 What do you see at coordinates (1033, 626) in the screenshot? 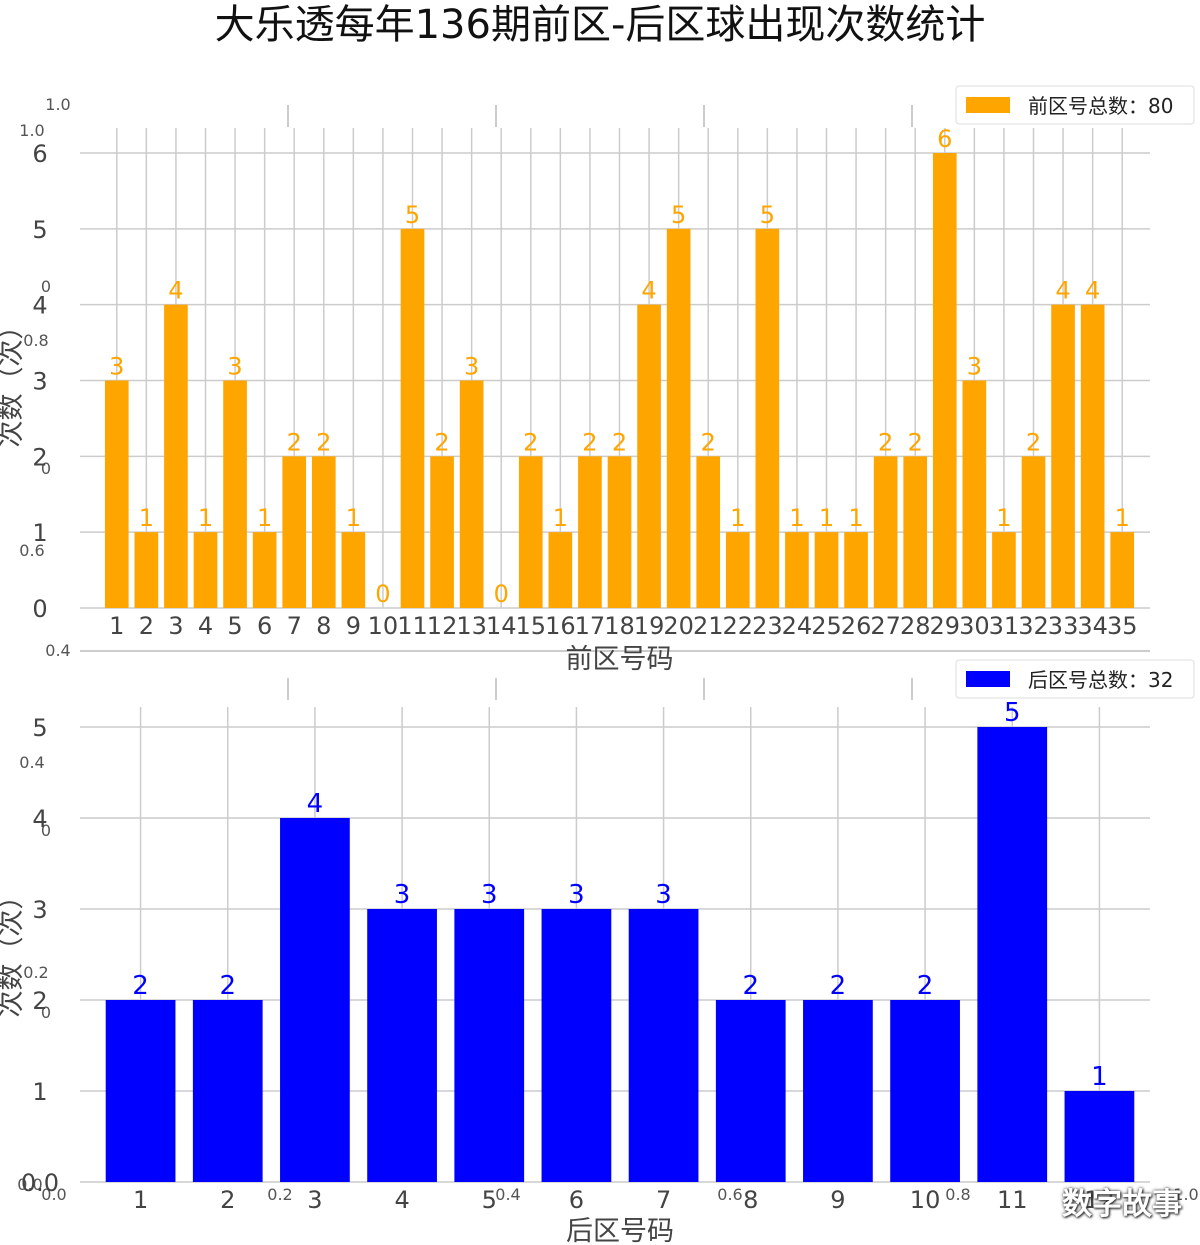
I see `x-tick-label: 32` at bounding box center [1033, 626].